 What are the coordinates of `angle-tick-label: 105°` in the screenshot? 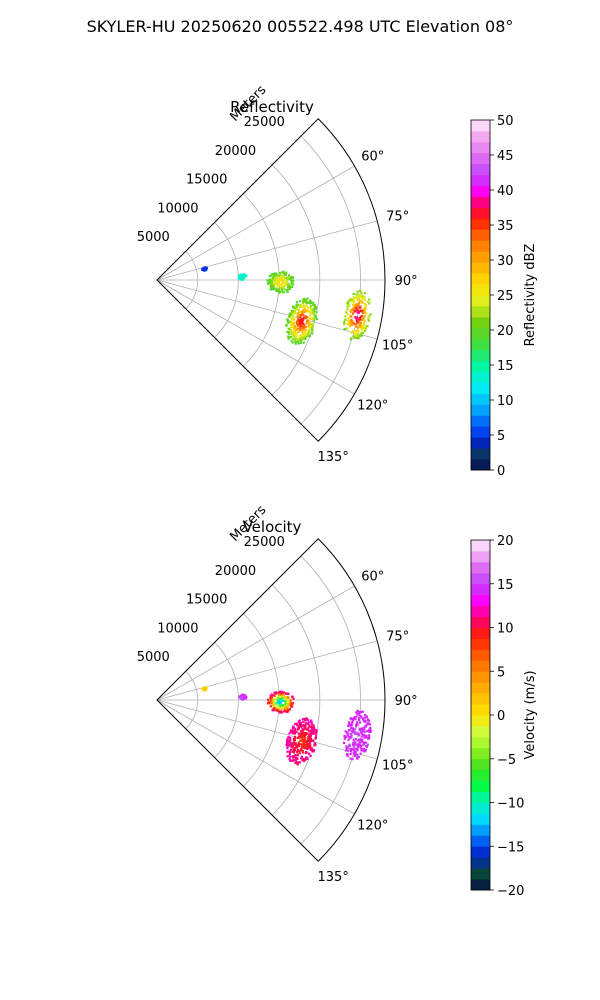 It's located at (397, 345).